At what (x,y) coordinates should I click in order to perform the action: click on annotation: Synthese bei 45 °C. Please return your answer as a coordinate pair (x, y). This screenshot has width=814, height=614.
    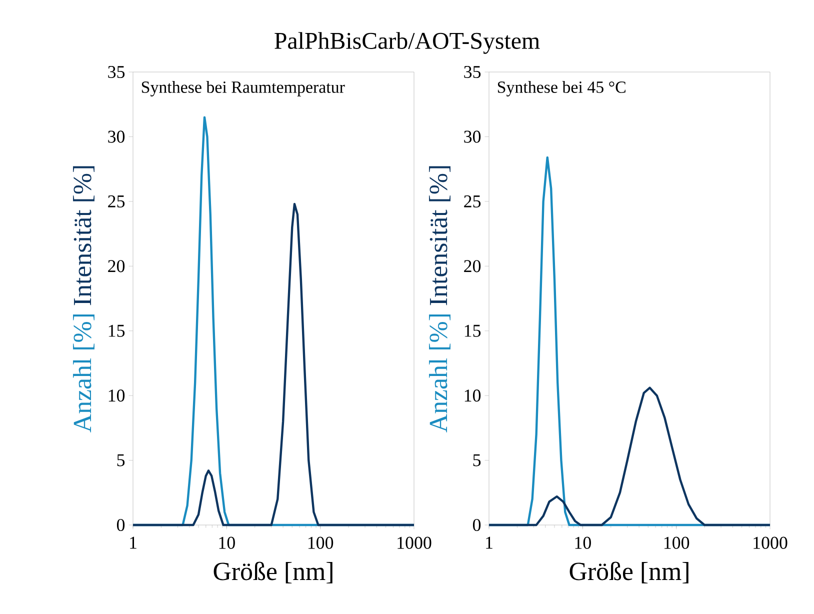
    Looking at the image, I should click on (562, 88).